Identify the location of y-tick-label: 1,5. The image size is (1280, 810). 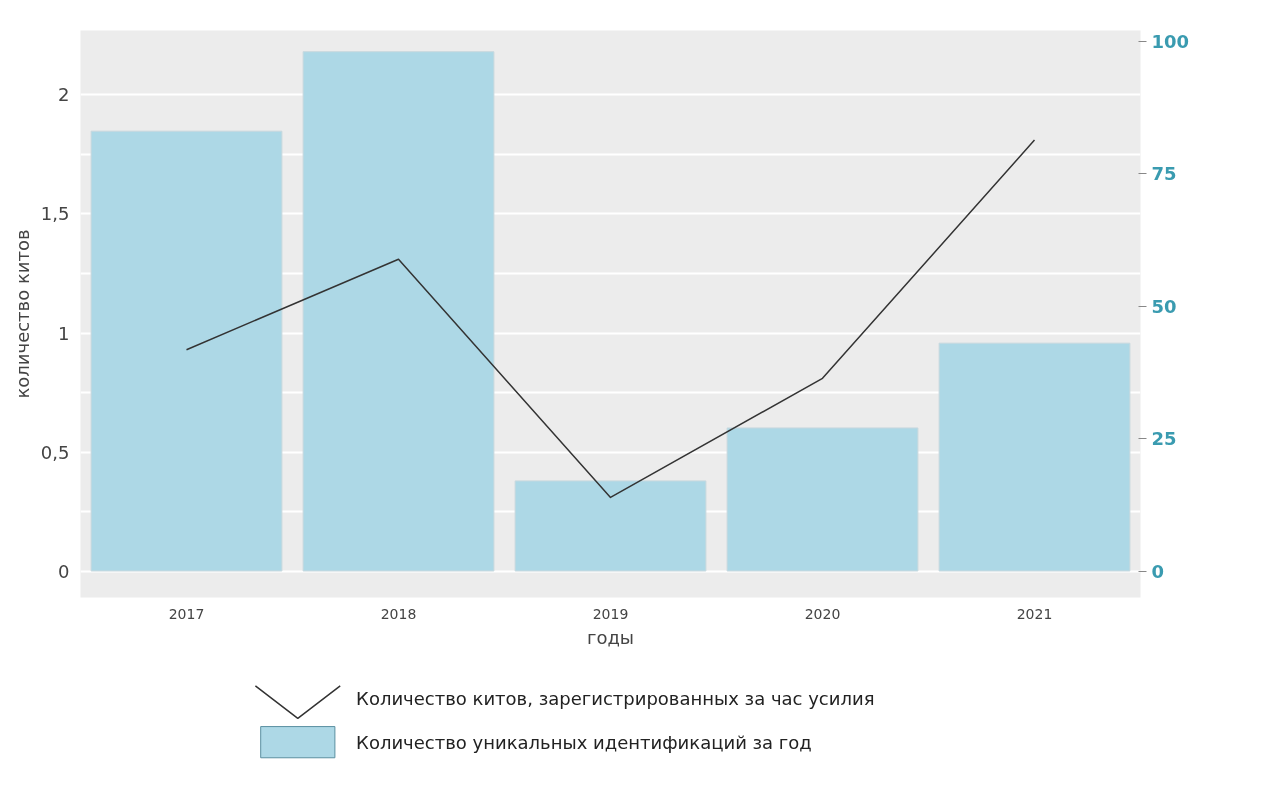
(55, 214).